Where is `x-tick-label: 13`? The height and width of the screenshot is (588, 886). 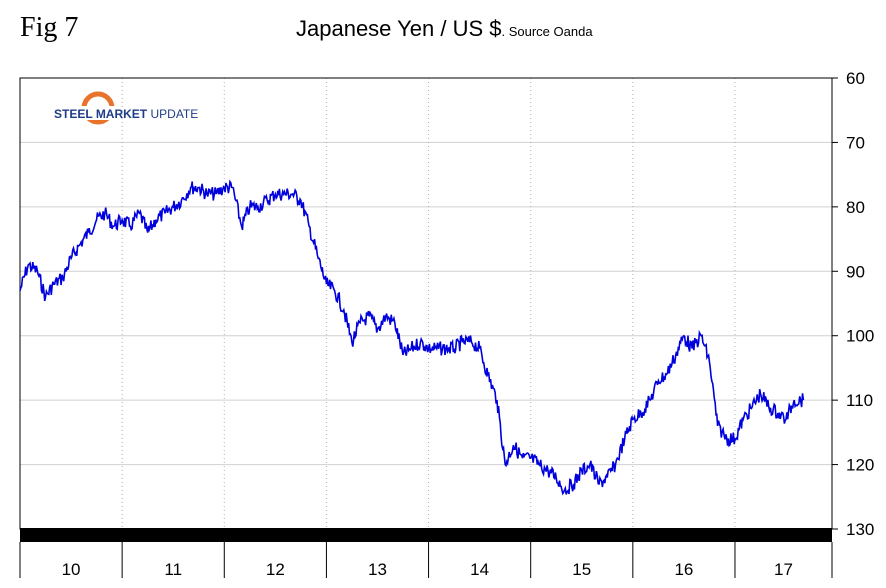
x-tick-label: 13 is located at coordinates (377, 569).